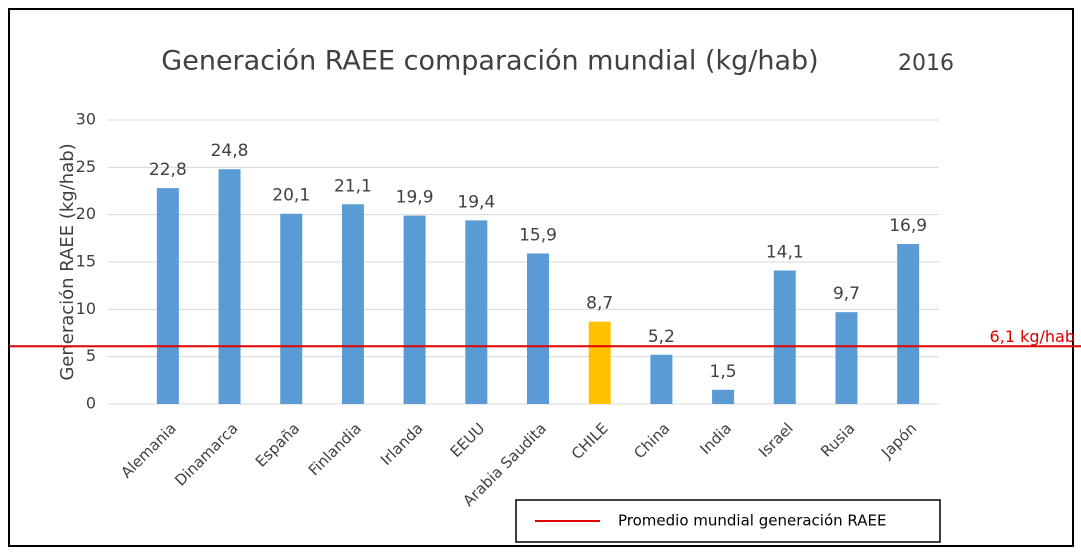 The width and height of the screenshot is (1081, 553). What do you see at coordinates (91, 403) in the screenshot?
I see `y-tick-label: 0` at bounding box center [91, 403].